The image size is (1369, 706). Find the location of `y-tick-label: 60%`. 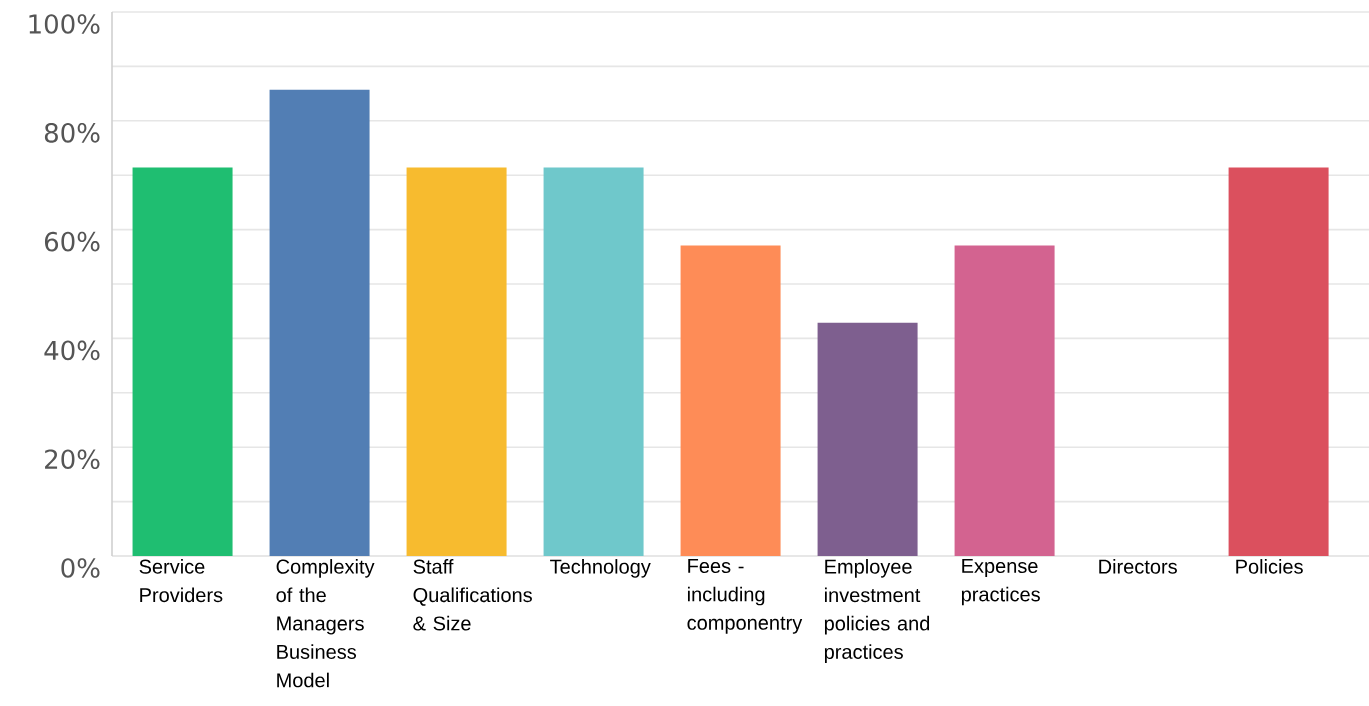

y-tick-label: 60% is located at coordinates (72, 241).